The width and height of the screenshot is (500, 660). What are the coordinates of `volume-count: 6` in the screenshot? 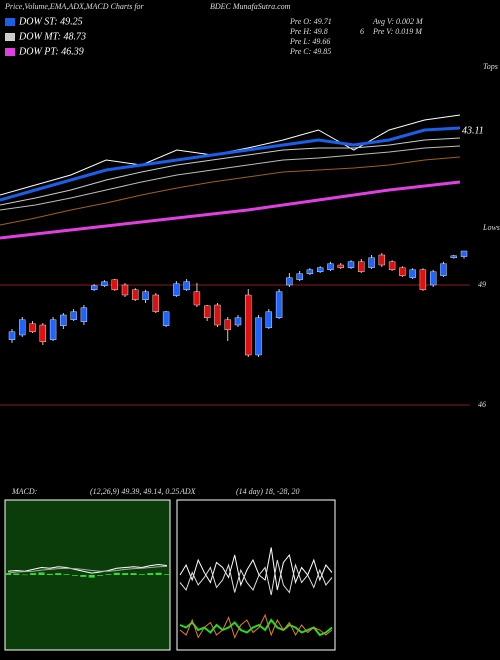 It's located at (362, 31).